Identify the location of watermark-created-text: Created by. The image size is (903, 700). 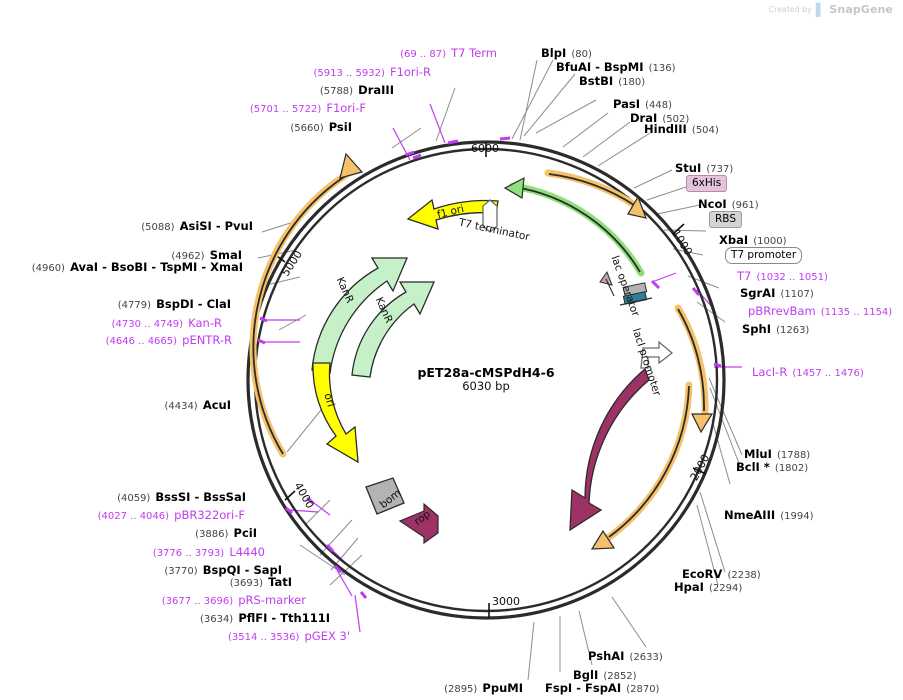
(790, 9).